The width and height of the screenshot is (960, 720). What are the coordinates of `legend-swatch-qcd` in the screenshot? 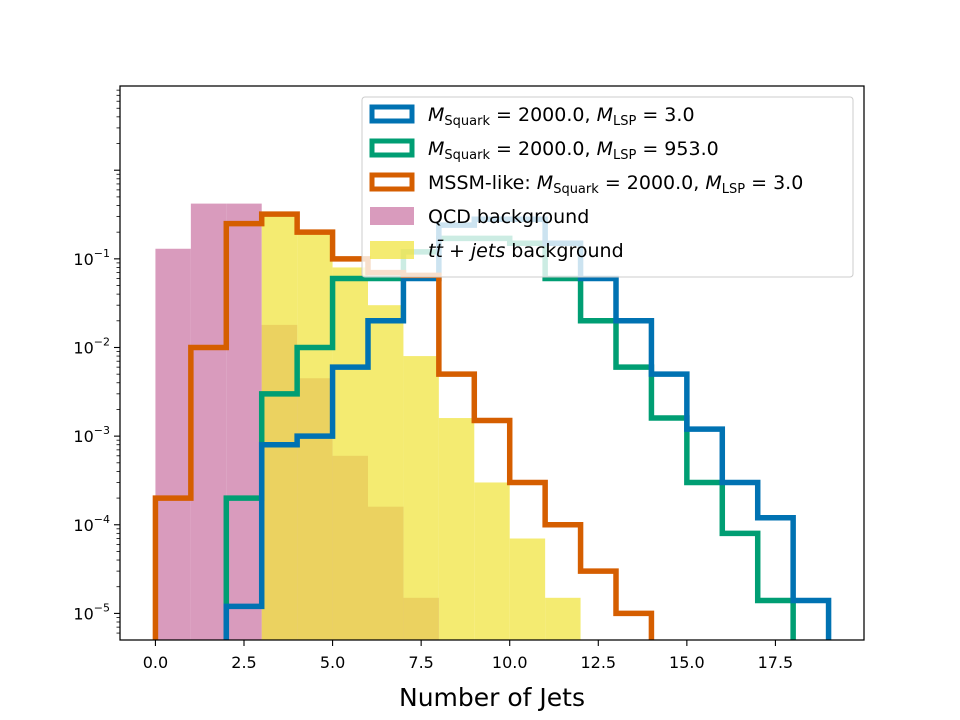 It's located at (392, 216).